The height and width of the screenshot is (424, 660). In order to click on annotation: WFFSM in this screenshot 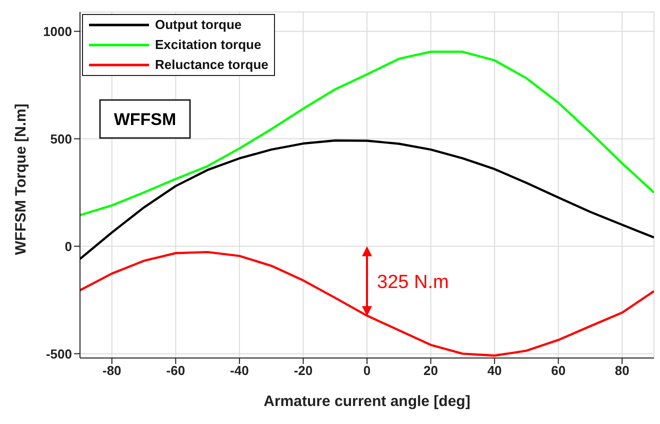, I will do `click(145, 119)`.